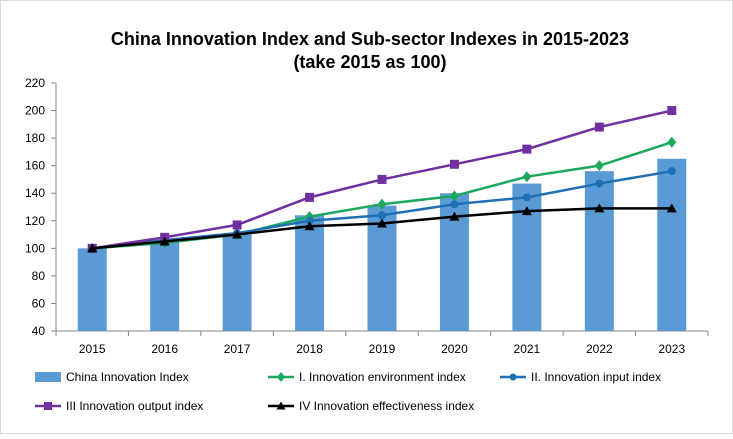 The width and height of the screenshot is (733, 439). Describe the element at coordinates (527, 349) in the screenshot. I see `x-tick-label: 2021` at that location.